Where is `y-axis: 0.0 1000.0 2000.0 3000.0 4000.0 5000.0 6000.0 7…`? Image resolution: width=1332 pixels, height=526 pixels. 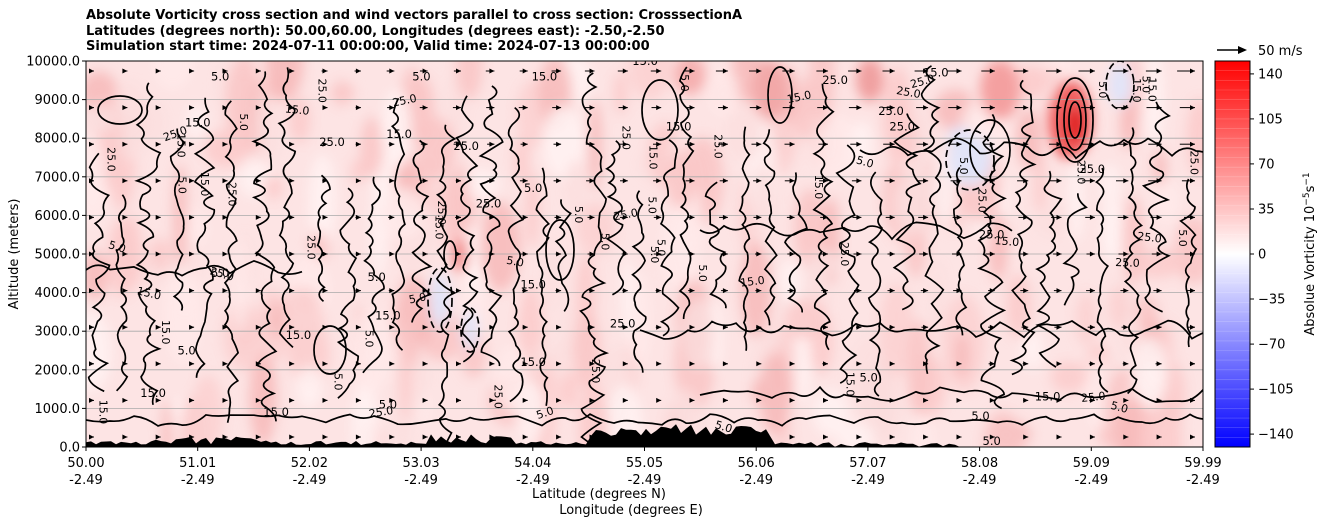
y-axis: 0.0 1000.0 2000.0 3000.0 4000.0 5000.0 6000.0 7… is located at coordinates (56, 255).